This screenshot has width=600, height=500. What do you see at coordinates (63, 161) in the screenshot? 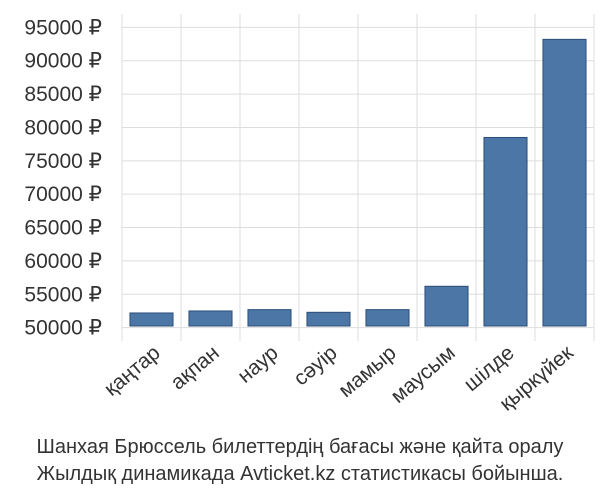
I see `y-tick-label: 75000 ₽` at bounding box center [63, 161].